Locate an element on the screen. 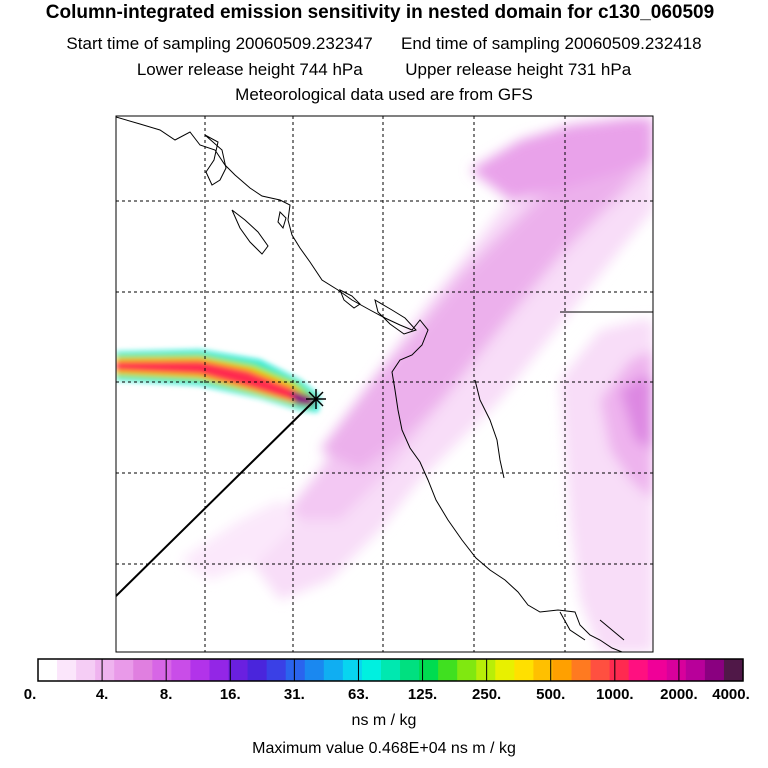 The height and width of the screenshot is (768, 768). lower-height-value: 744 hPa is located at coordinates (331, 69).